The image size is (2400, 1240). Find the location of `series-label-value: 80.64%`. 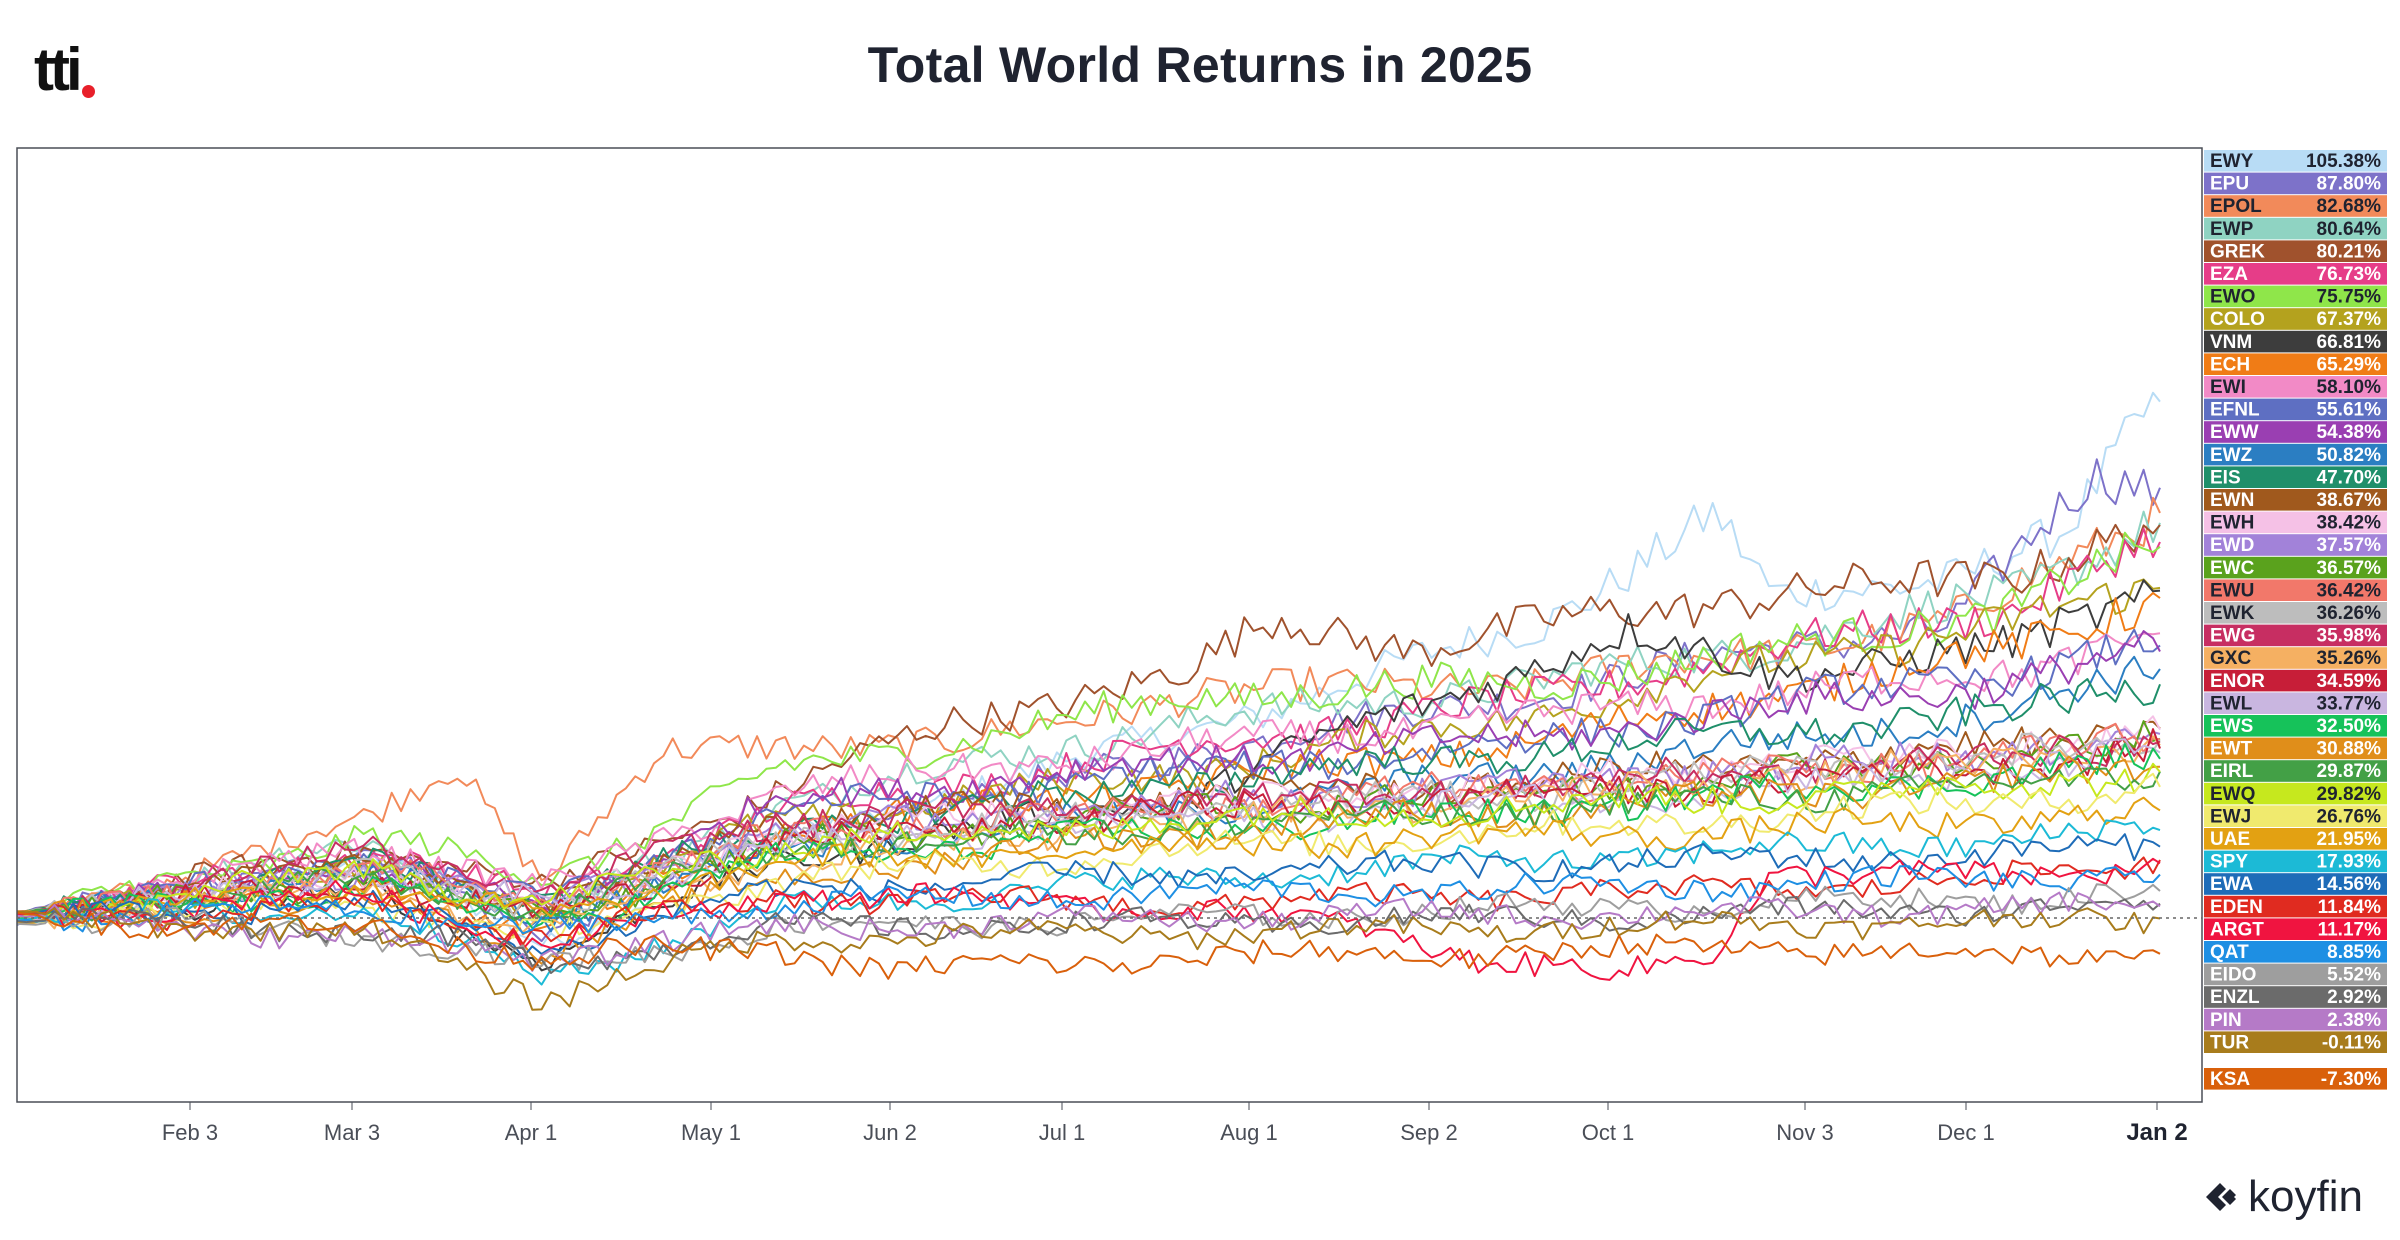

series-label-value: 80.64% is located at coordinates (2349, 229).